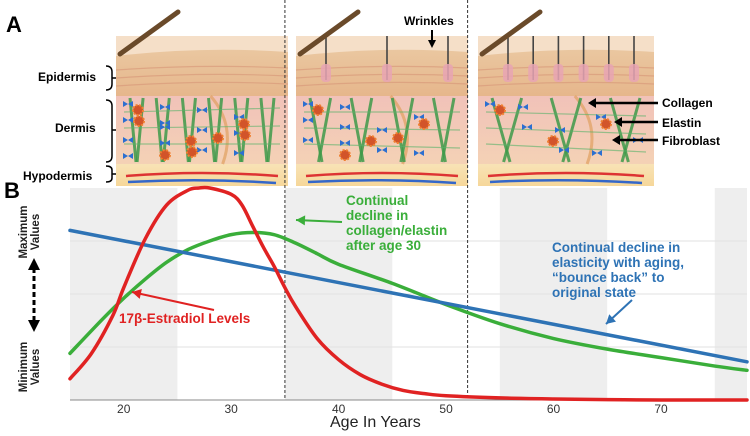 The image size is (750, 436). Describe the element at coordinates (553, 409) in the screenshot. I see `x-tick-60: 60` at that location.